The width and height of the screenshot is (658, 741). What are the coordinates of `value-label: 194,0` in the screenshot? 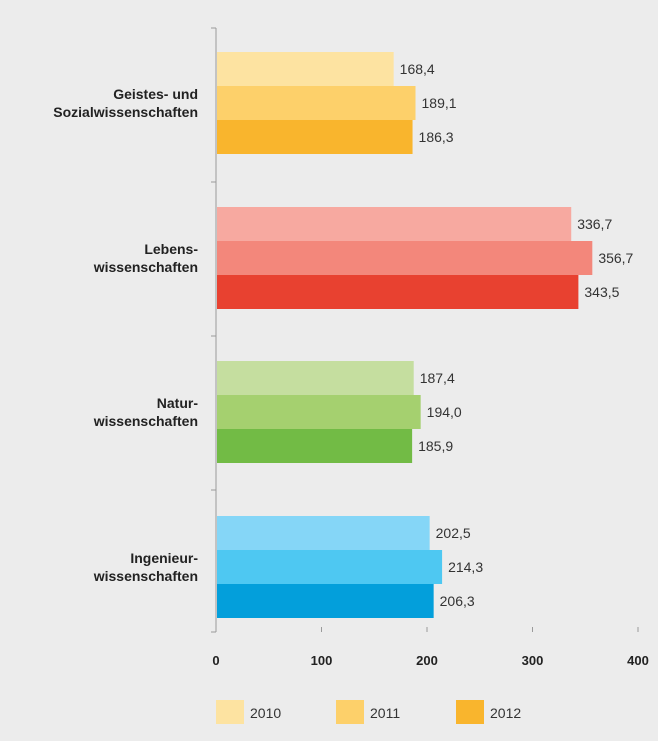 It's located at (444, 412).